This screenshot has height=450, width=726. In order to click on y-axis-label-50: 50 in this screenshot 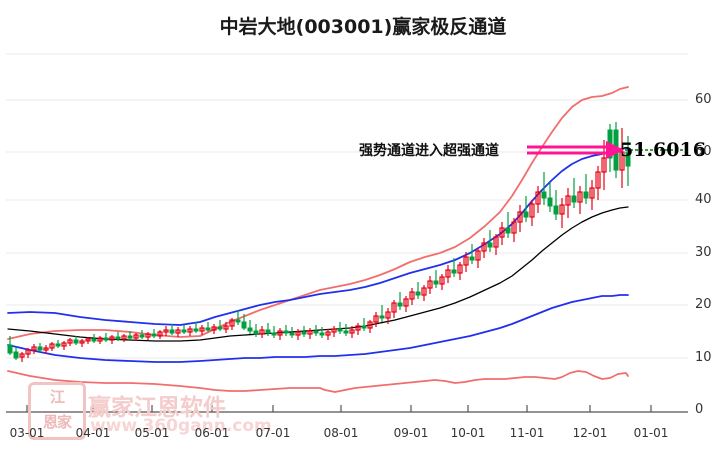, I will do `click(703, 151)`.